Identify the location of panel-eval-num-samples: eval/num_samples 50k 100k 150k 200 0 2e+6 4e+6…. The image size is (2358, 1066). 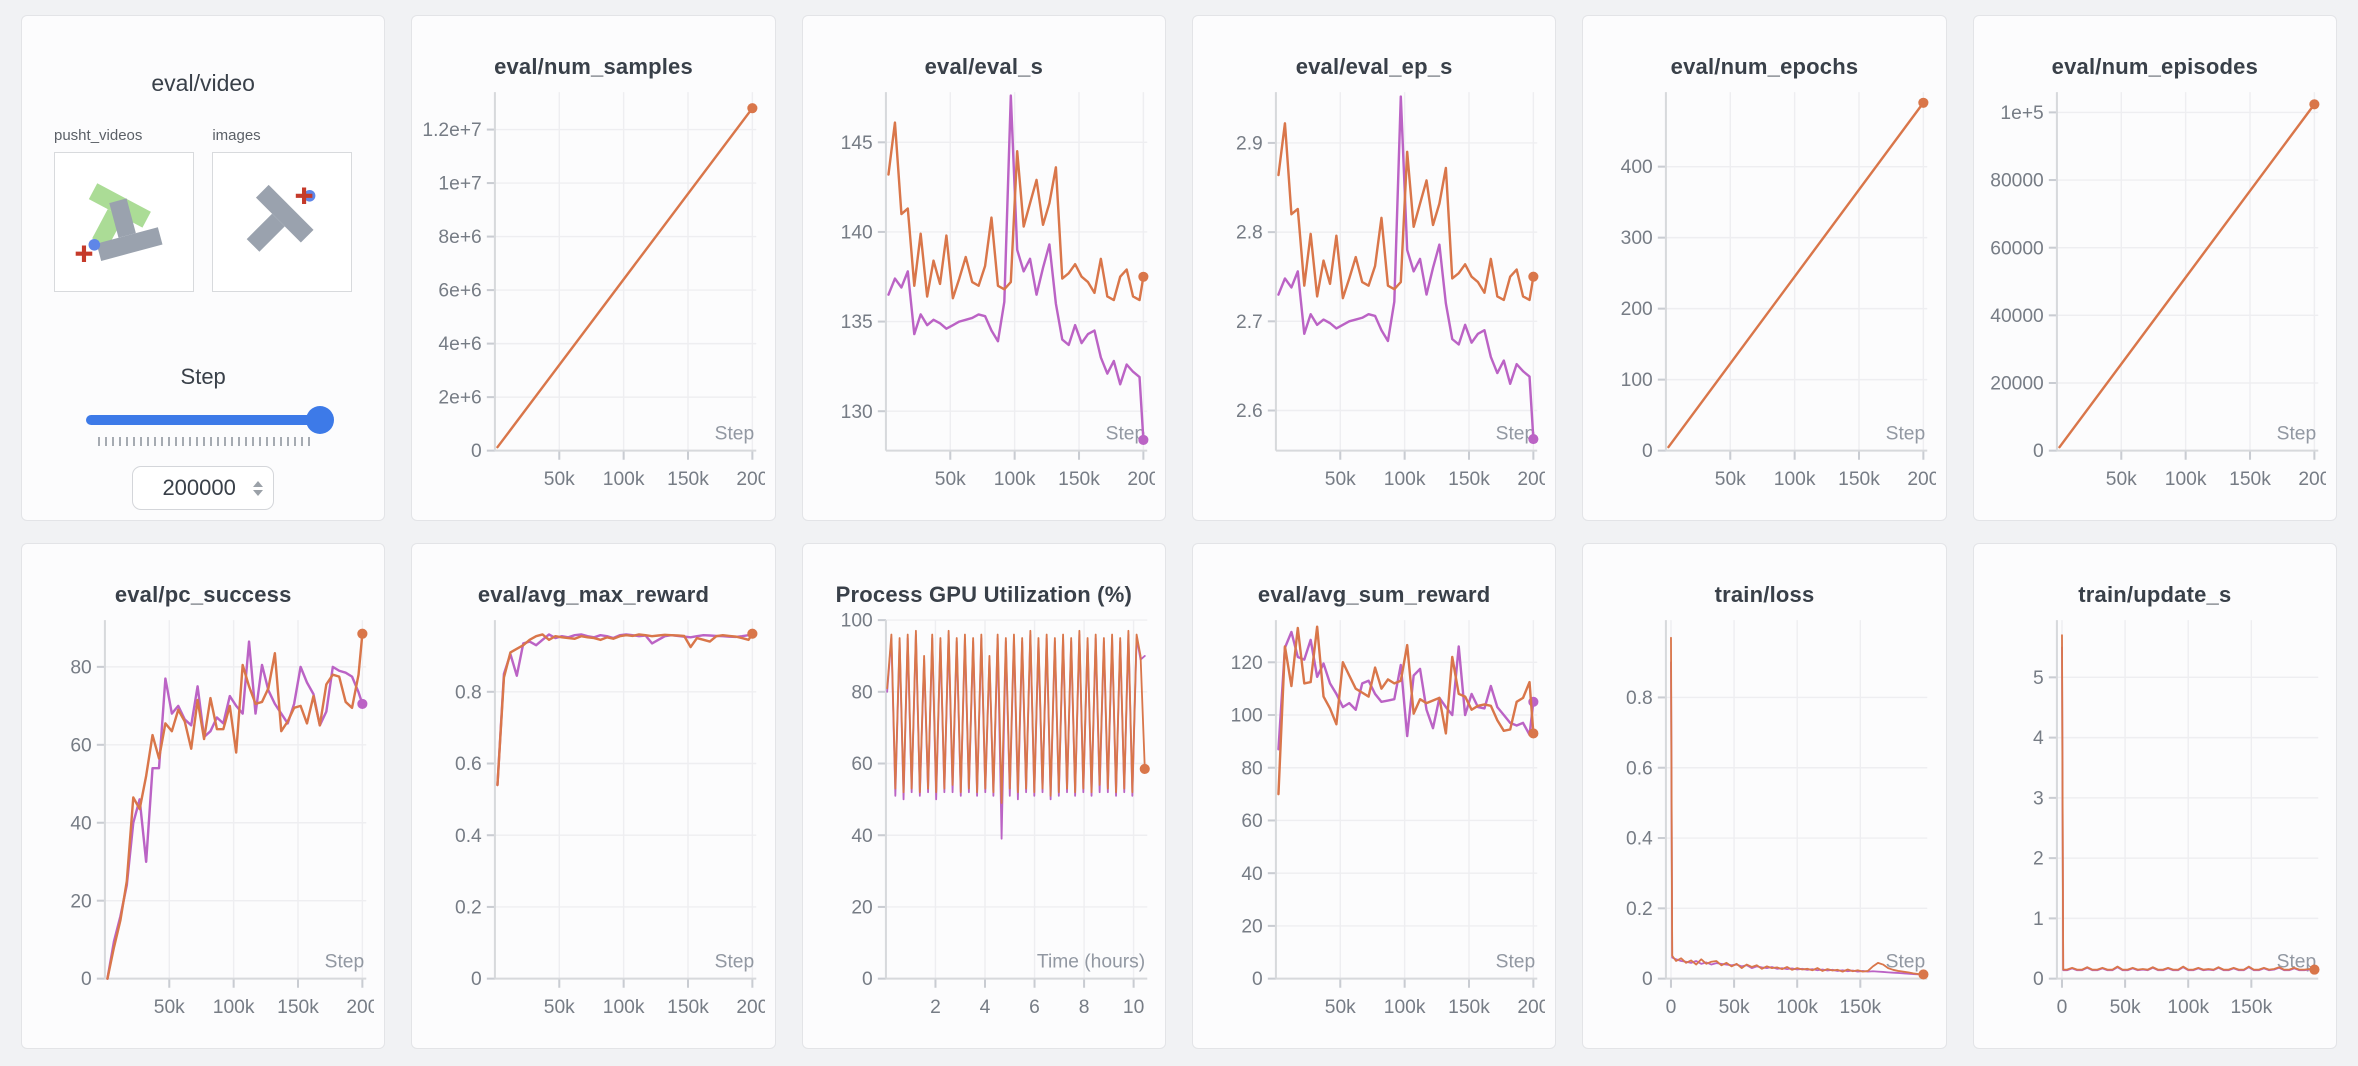
(593, 268).